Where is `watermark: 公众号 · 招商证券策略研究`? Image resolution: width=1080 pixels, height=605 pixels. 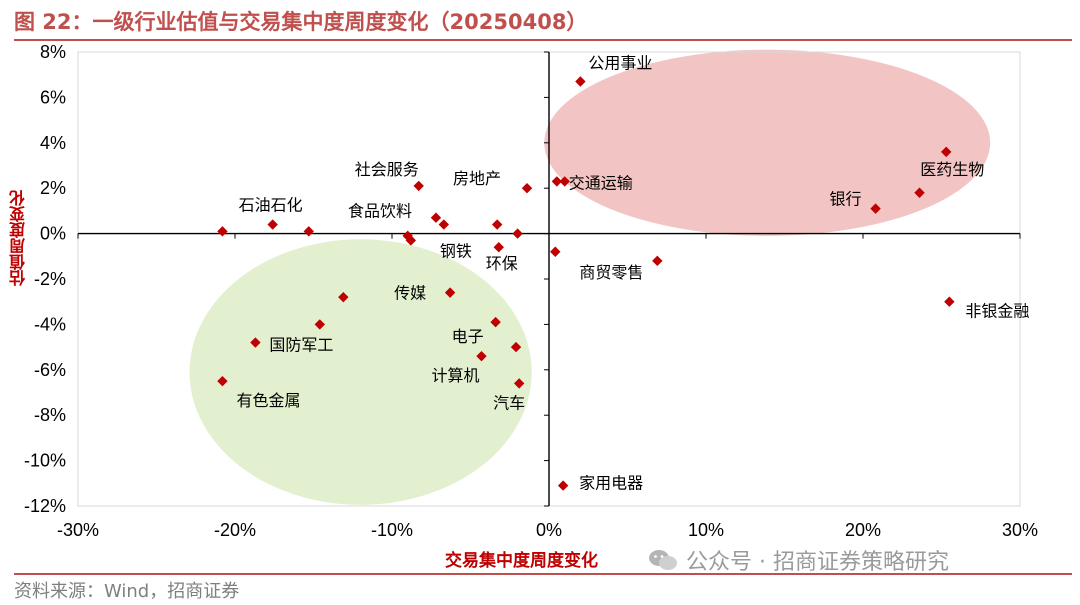
watermark: 公众号 · 招商证券策略研究 is located at coordinates (798, 560).